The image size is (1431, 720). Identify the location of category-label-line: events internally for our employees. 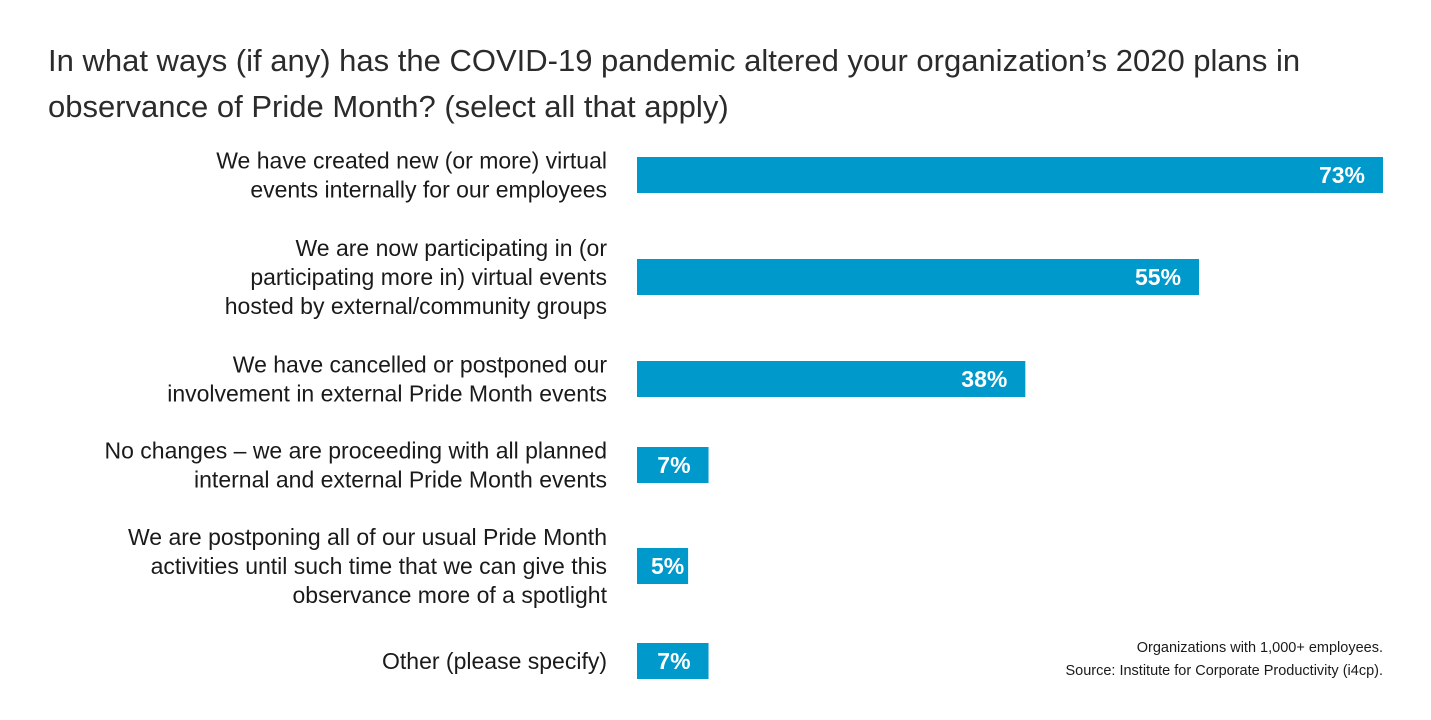
(428, 190).